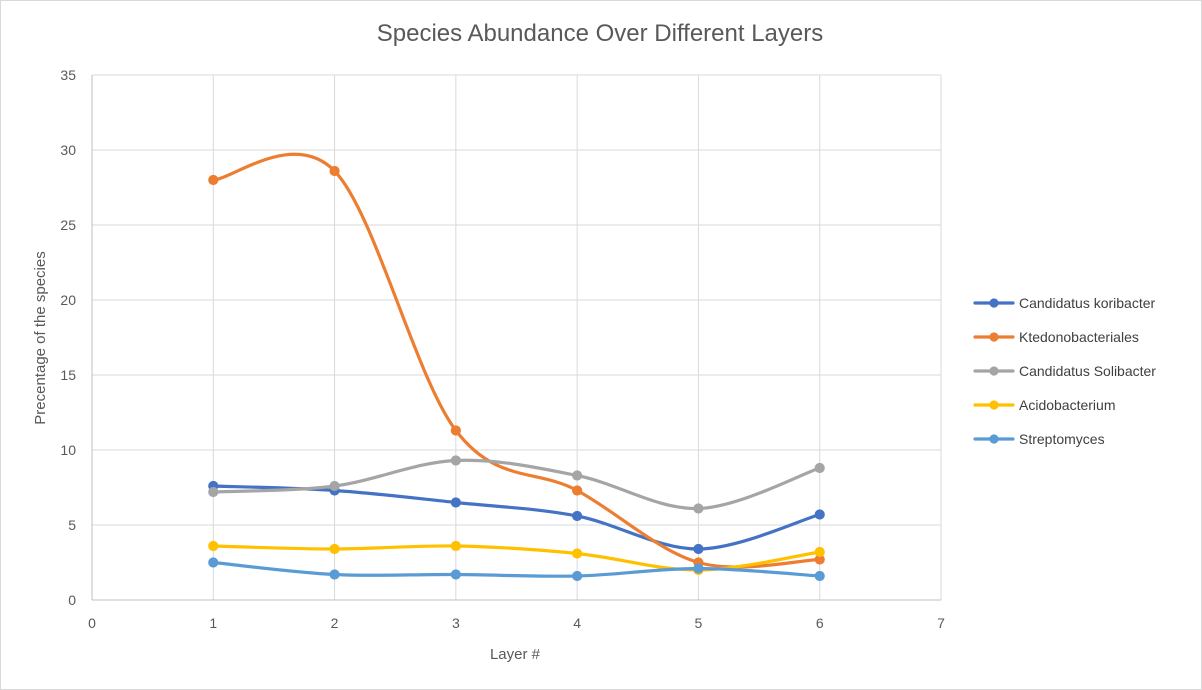 This screenshot has height=690, width=1202. Describe the element at coordinates (40, 337) in the screenshot. I see `y-axis-title: Precentage of the species` at that location.